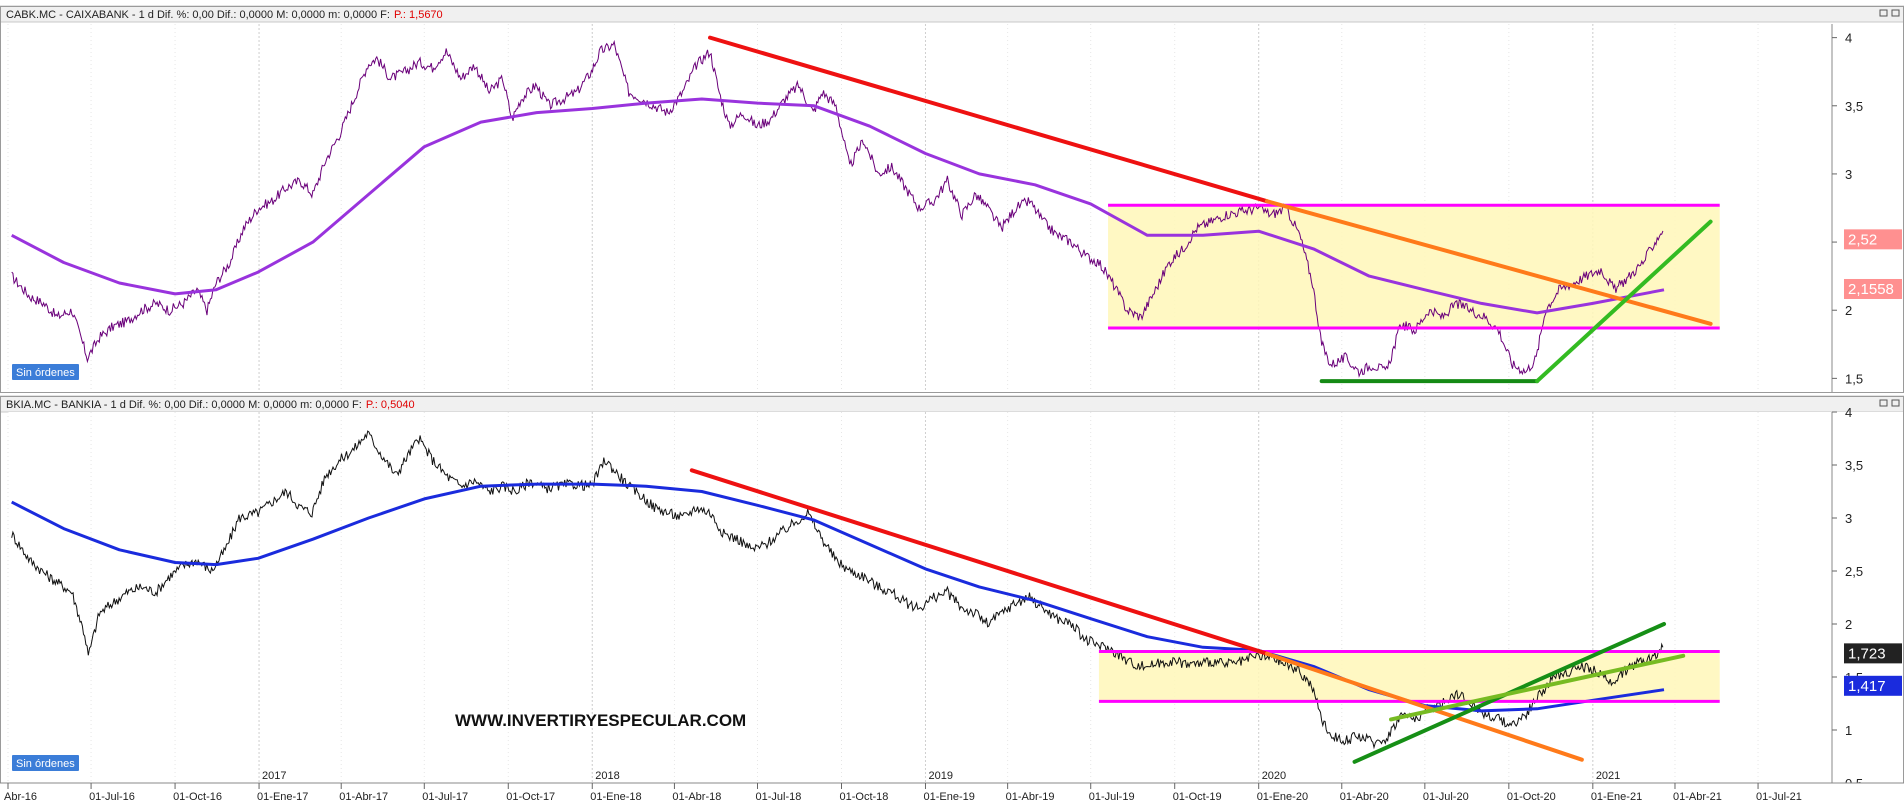 This screenshot has width=1904, height=805. I want to click on price-badge-label: 2,1558, so click(1871, 289).